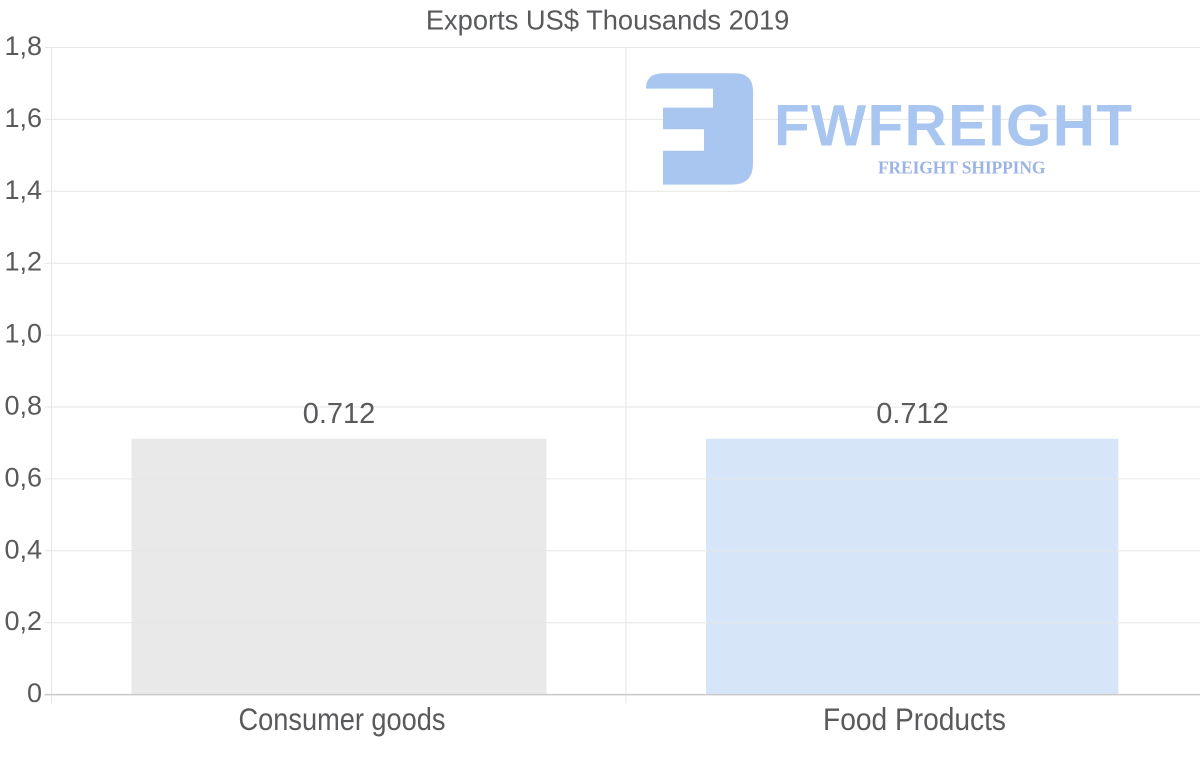  Describe the element at coordinates (608, 20) in the screenshot. I see `svg-text: Exports US$ Thousands 2019` at that location.